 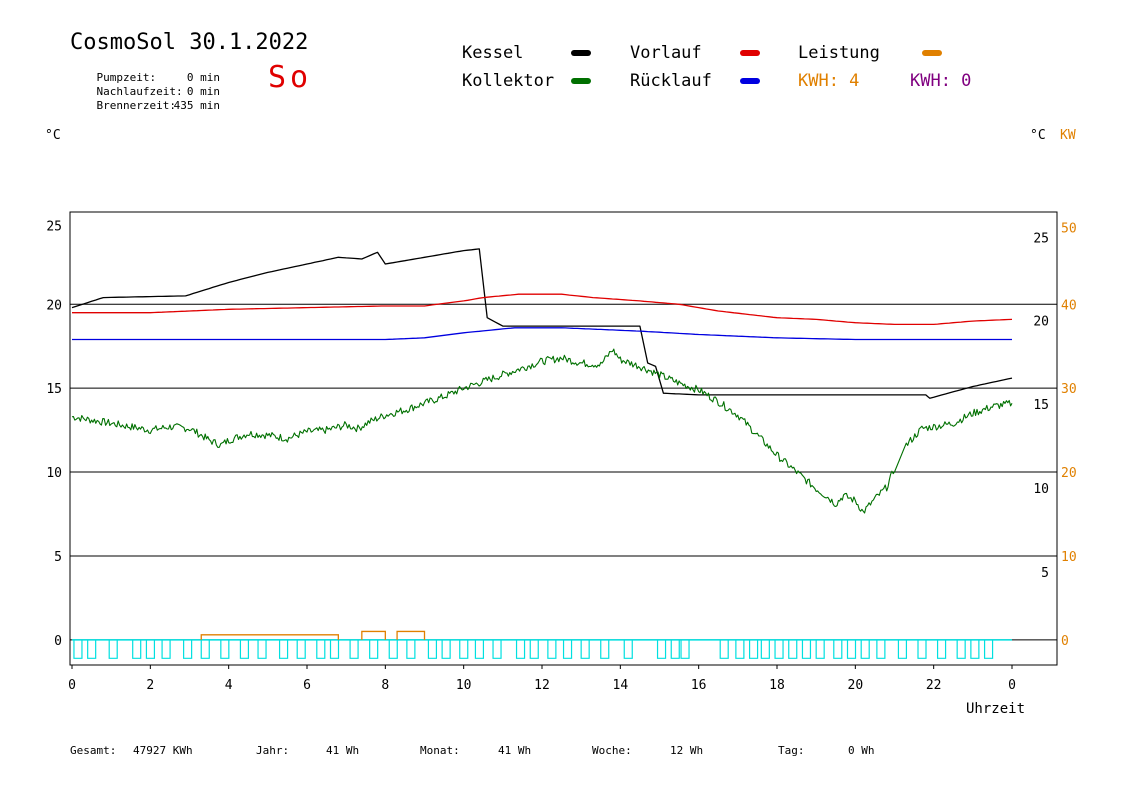 What do you see at coordinates (158, 91) in the screenshot?
I see `stat-nachlaufzeit: Nachlaufzeit: 0 min` at bounding box center [158, 91].